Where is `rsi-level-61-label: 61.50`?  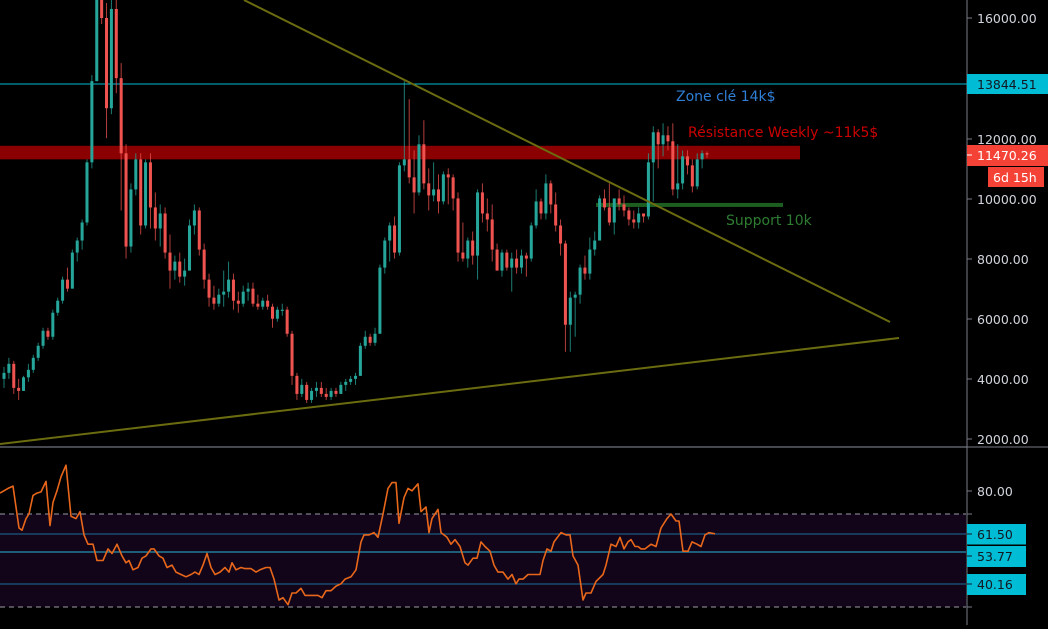 rsi-level-61-label: 61.50 is located at coordinates (995, 534).